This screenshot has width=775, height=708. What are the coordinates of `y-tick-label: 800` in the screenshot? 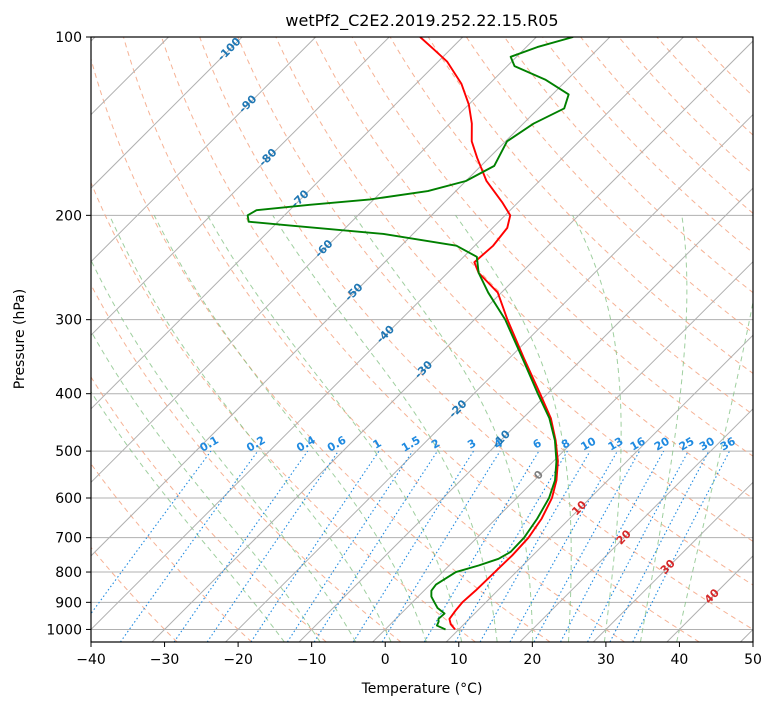 It's located at (68, 573).